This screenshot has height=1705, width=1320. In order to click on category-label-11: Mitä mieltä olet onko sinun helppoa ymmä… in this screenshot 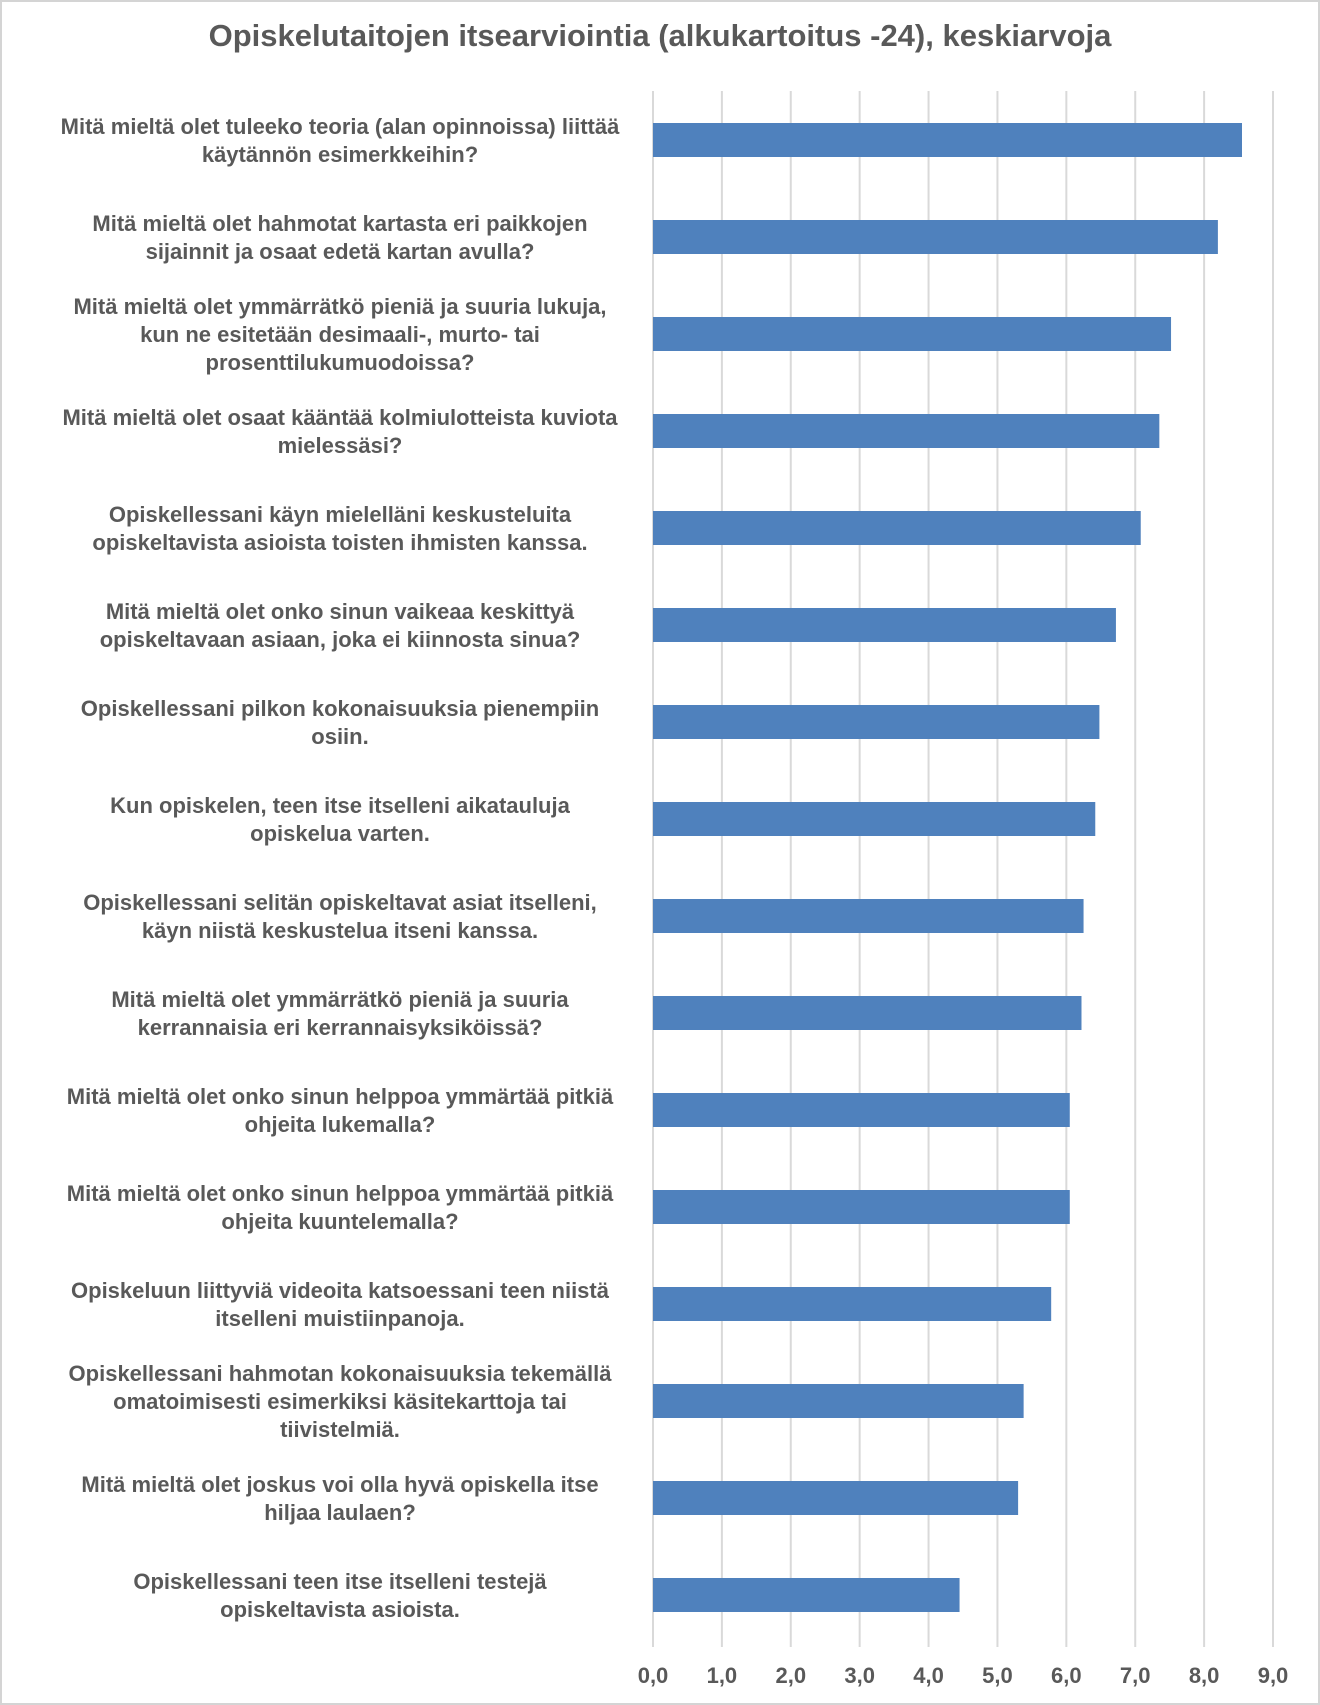, I will do `click(340, 1110)`.